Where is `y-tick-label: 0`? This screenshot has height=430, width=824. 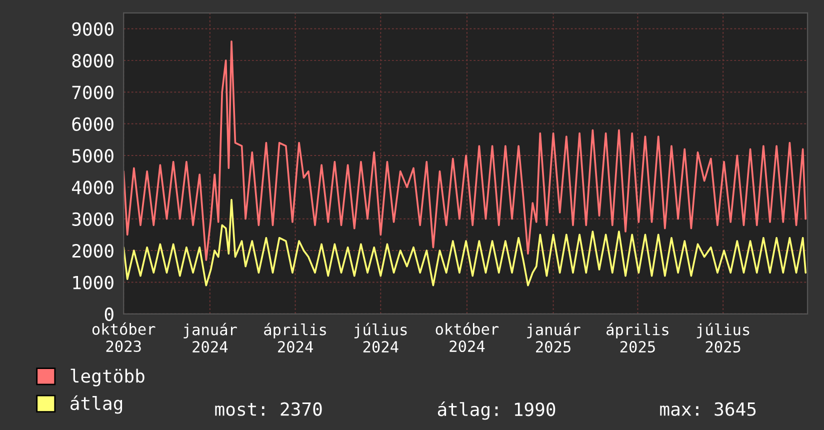
y-tick-label: 0 is located at coordinates (109, 314).